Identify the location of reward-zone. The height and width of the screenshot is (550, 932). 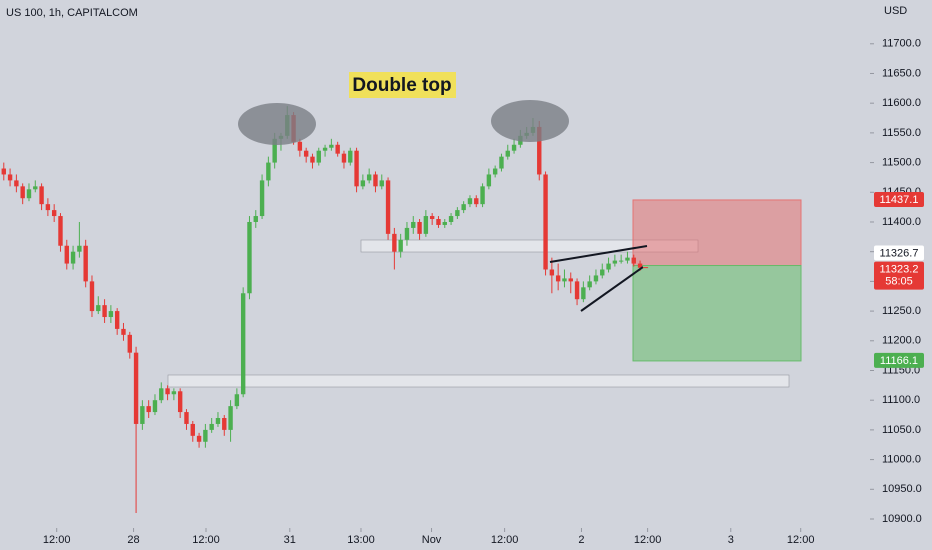
(717, 313).